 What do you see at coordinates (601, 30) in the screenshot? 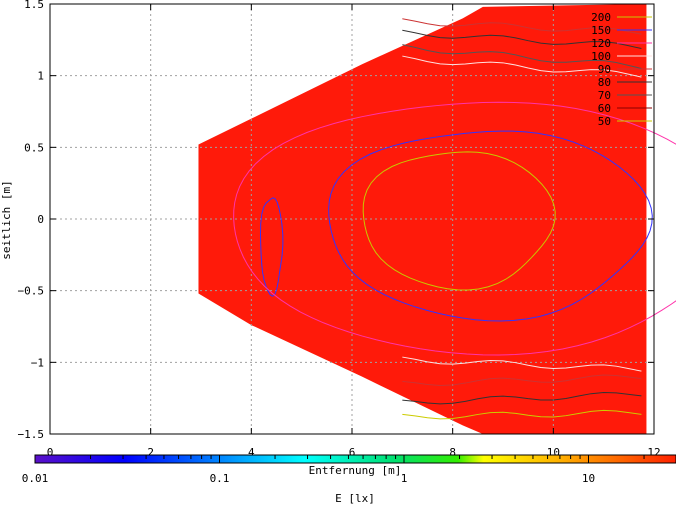
I see `legend-label-150: 150` at bounding box center [601, 30].